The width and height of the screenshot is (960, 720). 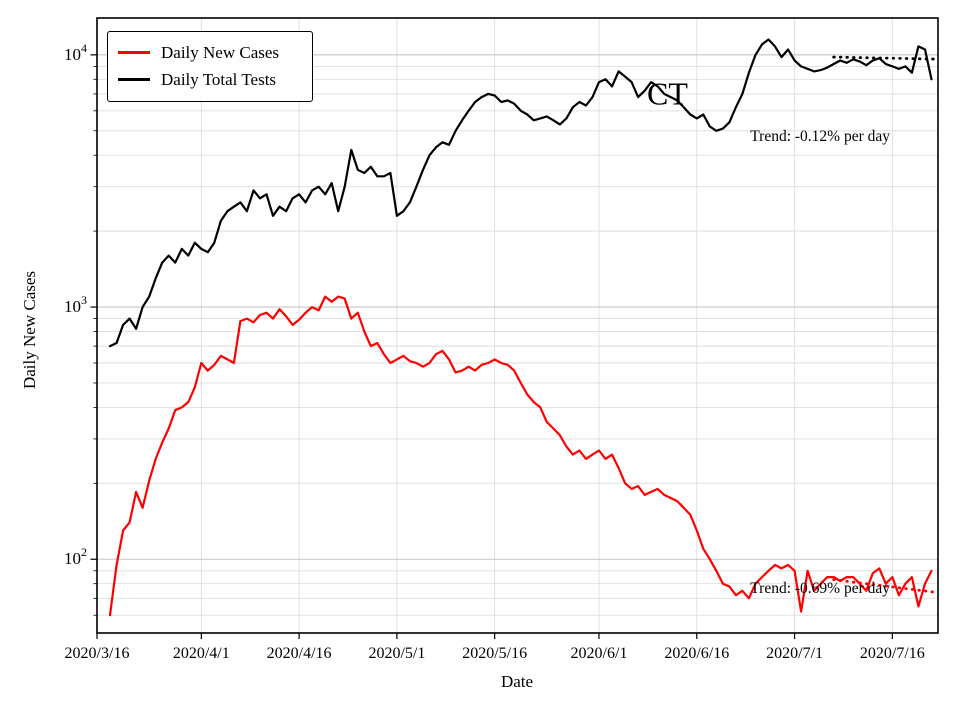 I want to click on annotation-text: CT, so click(x=667, y=93).